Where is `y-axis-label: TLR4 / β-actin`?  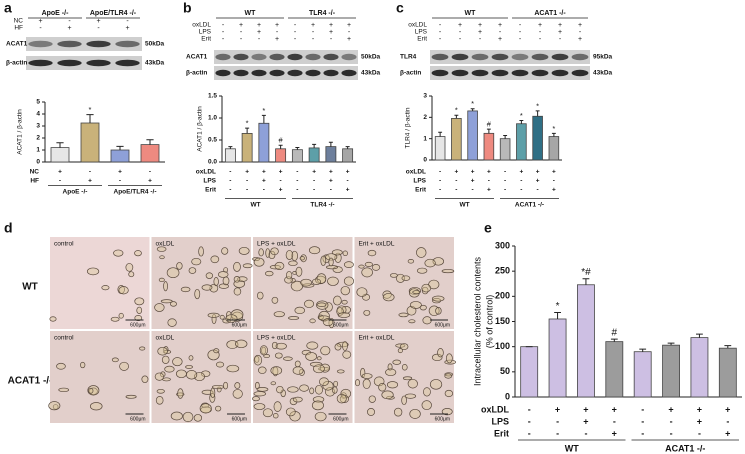
y-axis-label: TLR4 / β-actin is located at coordinates (408, 127).